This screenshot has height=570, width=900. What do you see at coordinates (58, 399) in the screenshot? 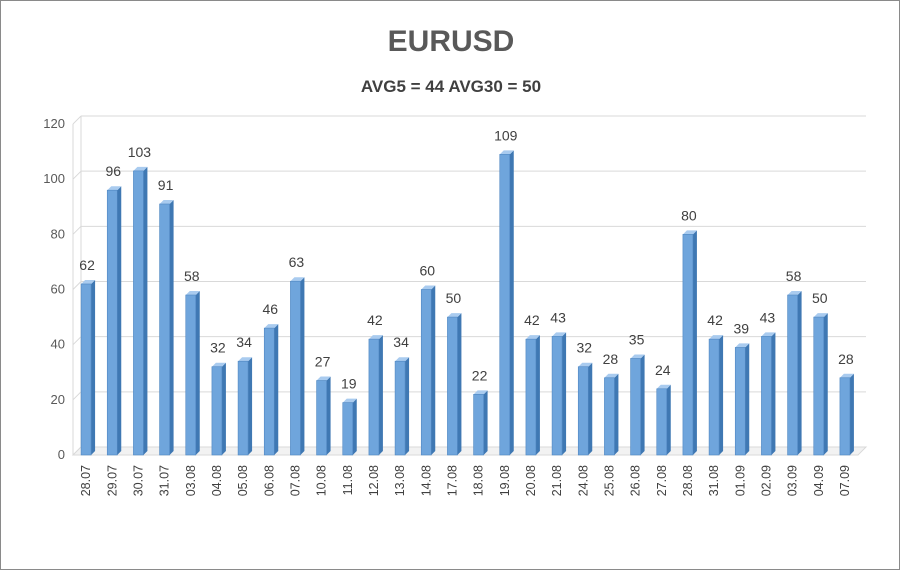
I see `y-tick-label: 20` at bounding box center [58, 399].